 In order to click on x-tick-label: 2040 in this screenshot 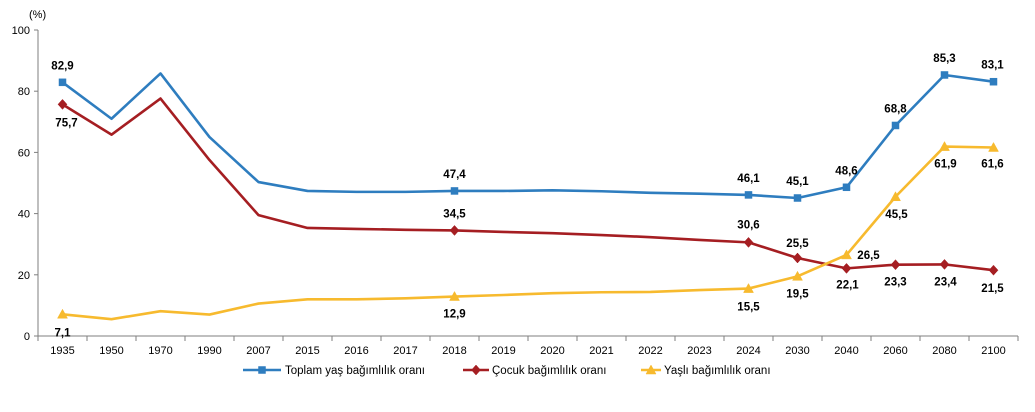, I will do `click(846, 351)`.